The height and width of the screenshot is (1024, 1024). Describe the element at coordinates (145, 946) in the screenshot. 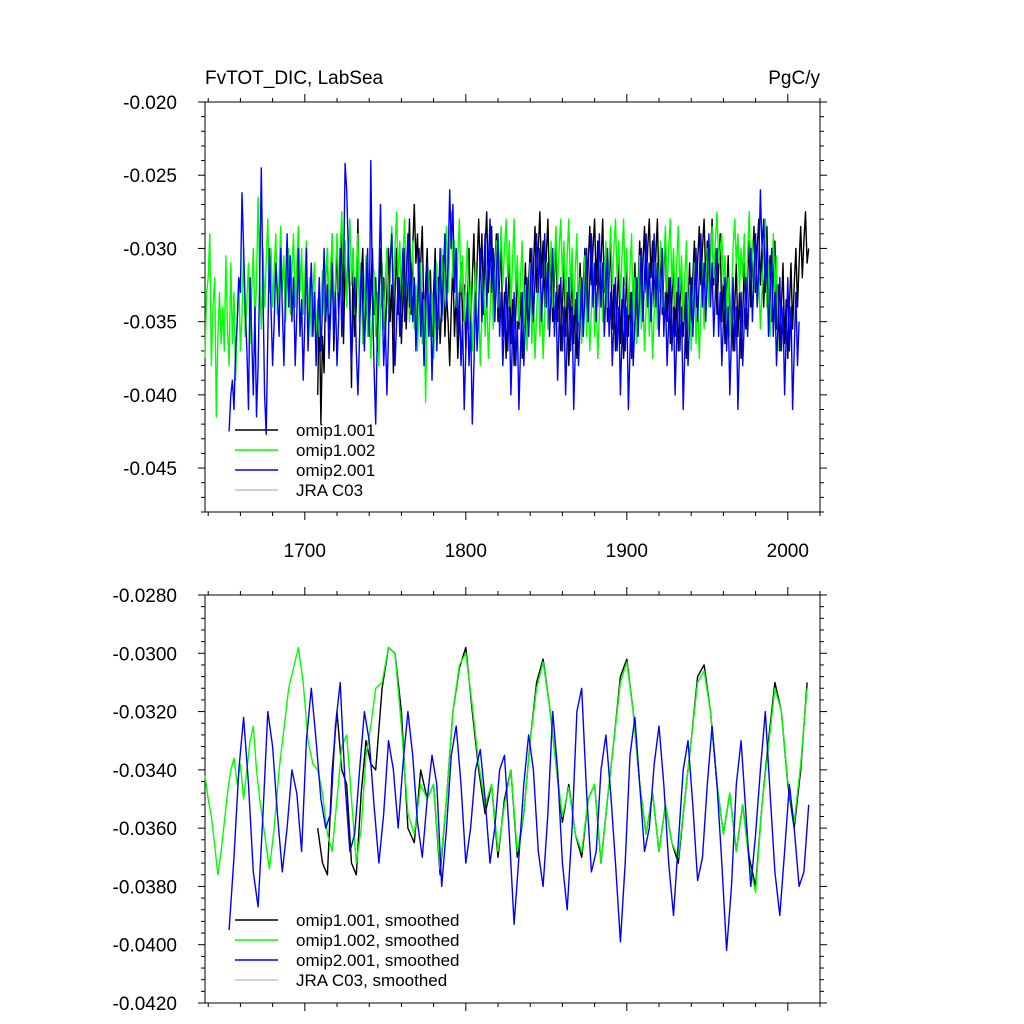

I see `y-tick-label: -0.0400` at that location.